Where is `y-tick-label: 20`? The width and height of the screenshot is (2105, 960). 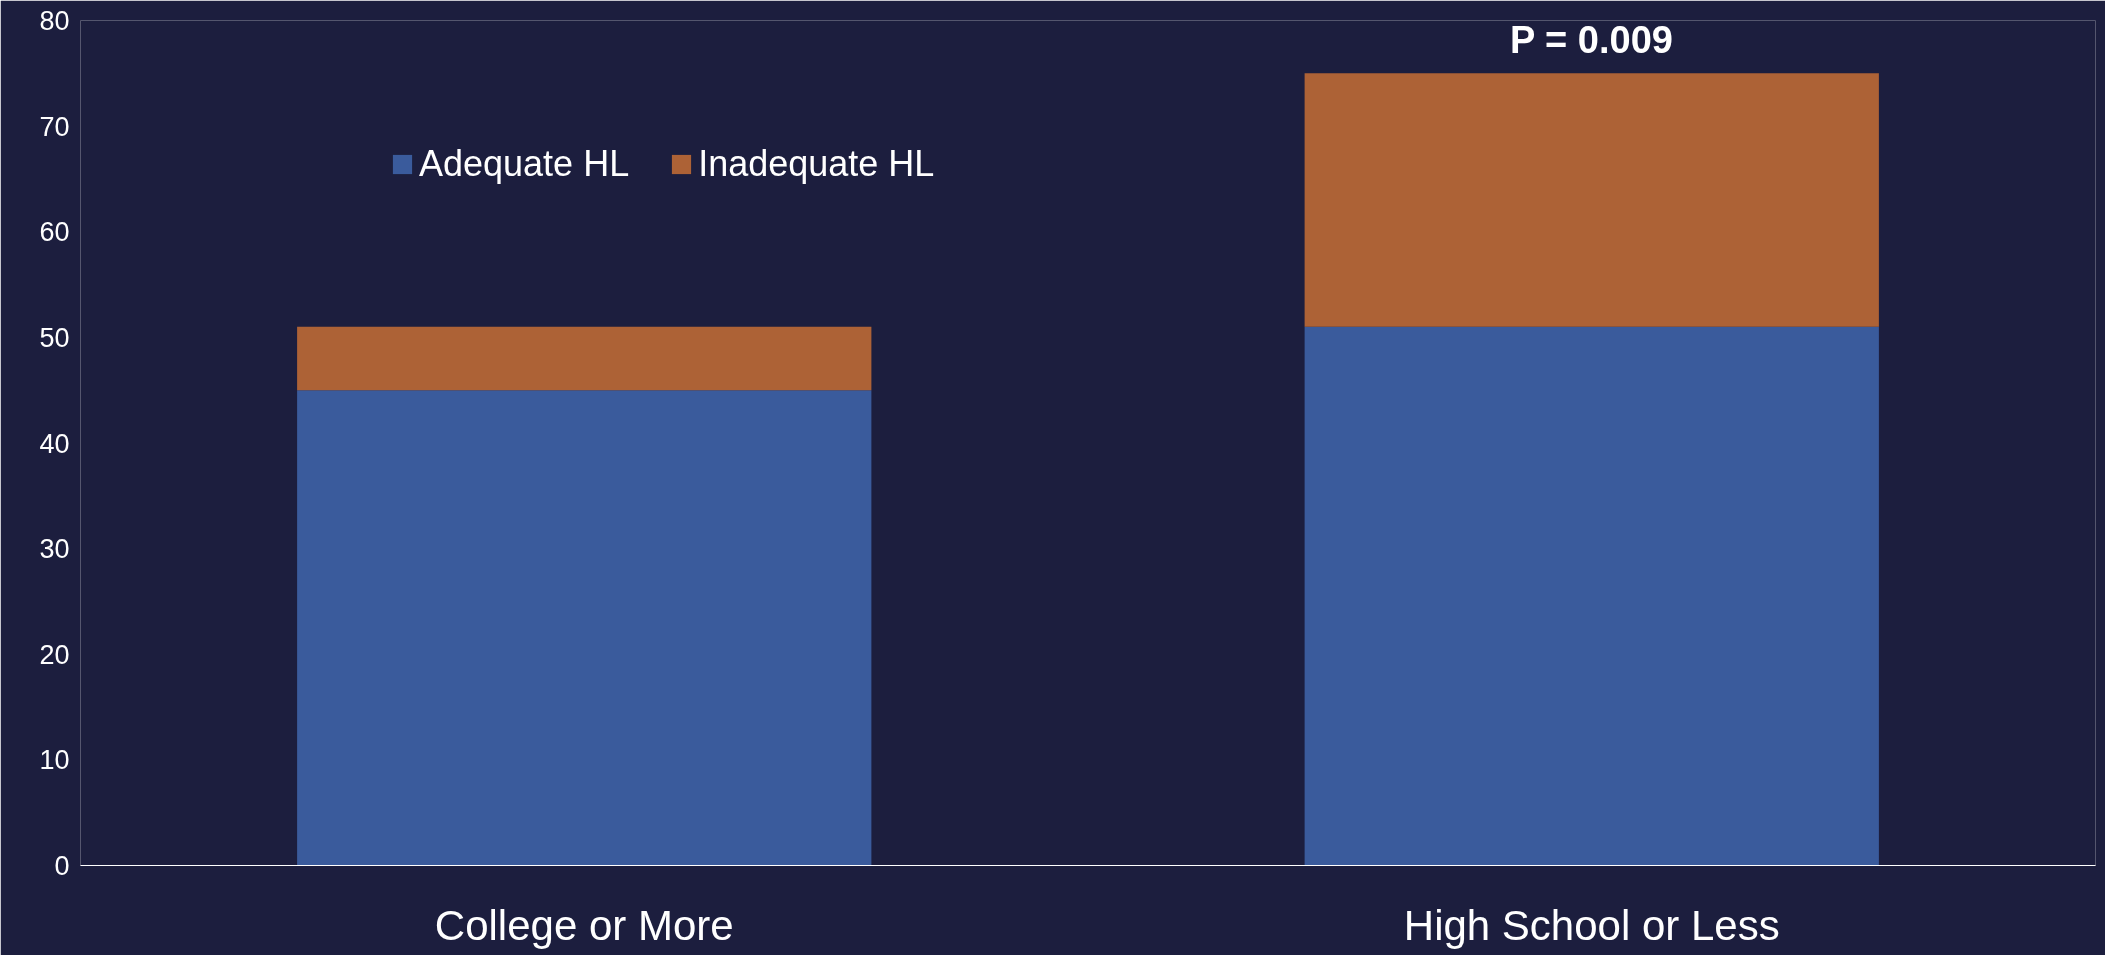 y-tick-label: 20 is located at coordinates (54, 654).